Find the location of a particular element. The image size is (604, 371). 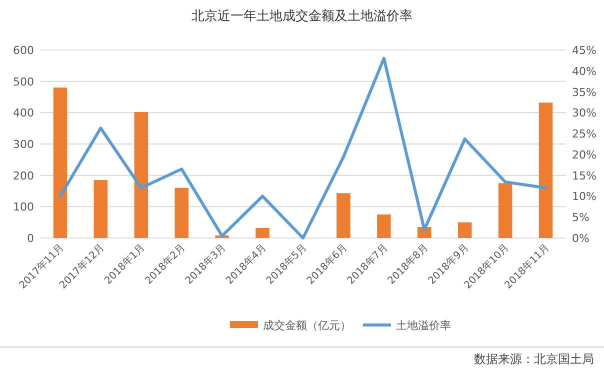

y-tick-label: 0 is located at coordinates (30, 238).